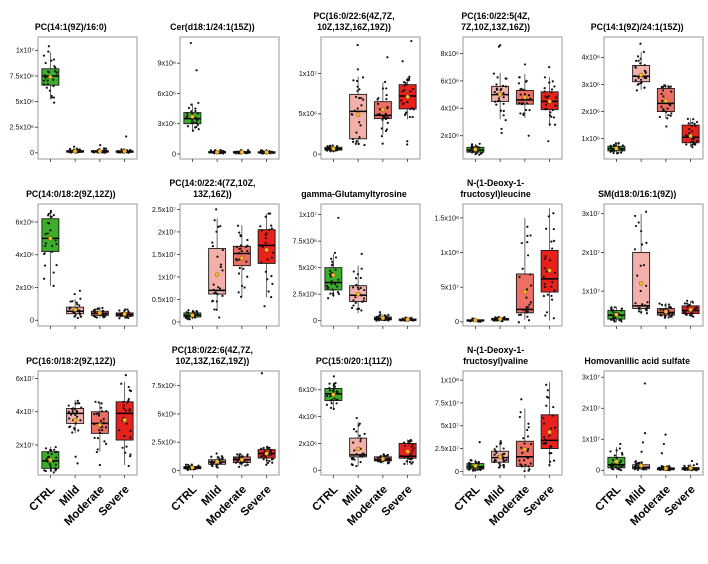 The width and height of the screenshot is (708, 564). I want to click on boxplot-svg: 2x10⁶ 4x10⁶ 6x10⁶ 8x10⁶, so click(501, 99).